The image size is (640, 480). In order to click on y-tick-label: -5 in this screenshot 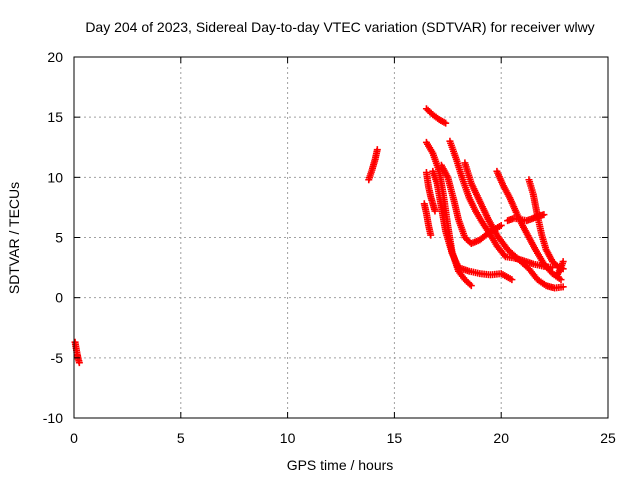, I will do `click(57, 358)`.